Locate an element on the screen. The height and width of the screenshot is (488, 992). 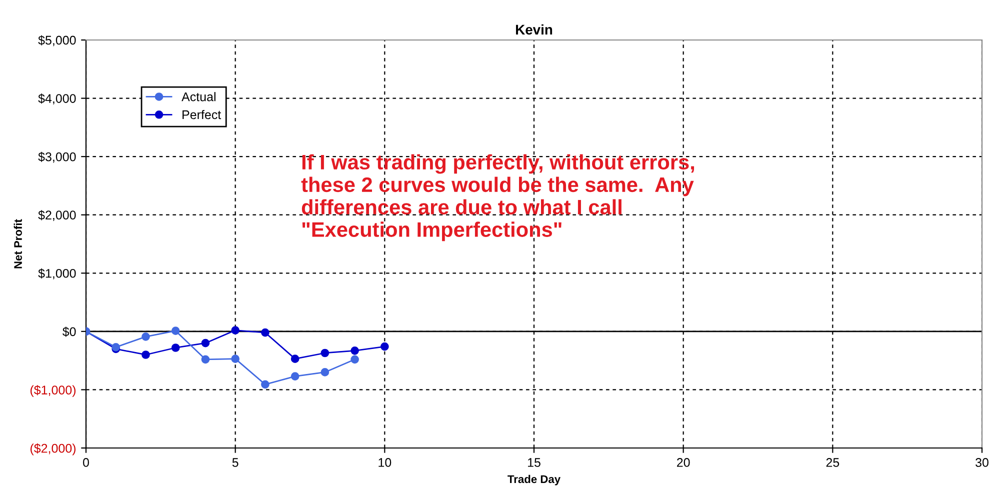
y-tick-label: $1,000 is located at coordinates (57, 274).